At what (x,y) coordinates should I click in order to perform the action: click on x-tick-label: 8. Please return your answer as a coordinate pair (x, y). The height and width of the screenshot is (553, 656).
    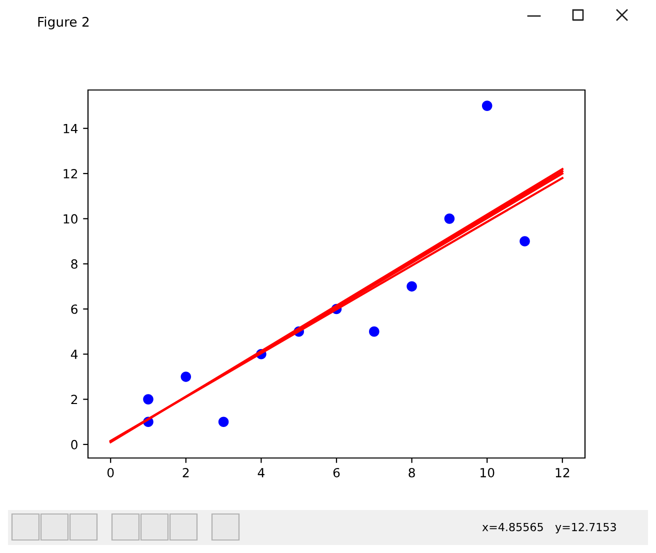
    Looking at the image, I should click on (411, 473).